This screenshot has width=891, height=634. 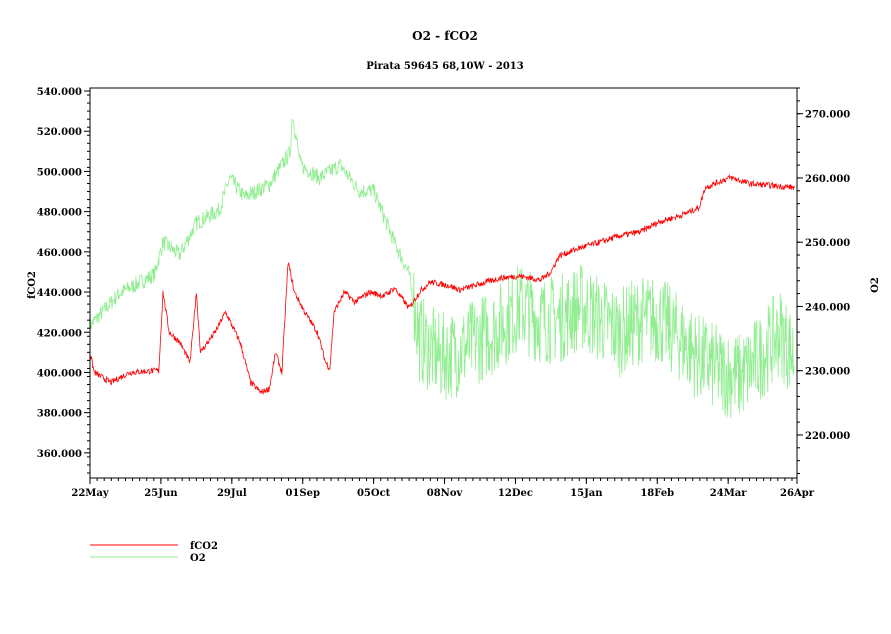 What do you see at coordinates (59, 454) in the screenshot?
I see `y-left-tick-label: 360.000` at bounding box center [59, 454].